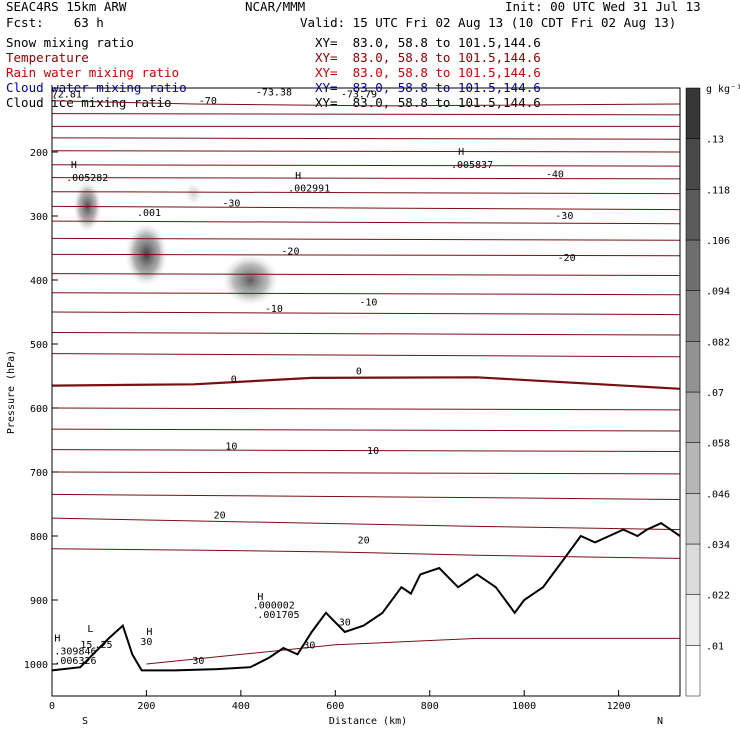 Image resolution: width=740 pixels, height=740 pixels. Describe the element at coordinates (718, 545) in the screenshot. I see `colorbar-label-2: .034` at that location.